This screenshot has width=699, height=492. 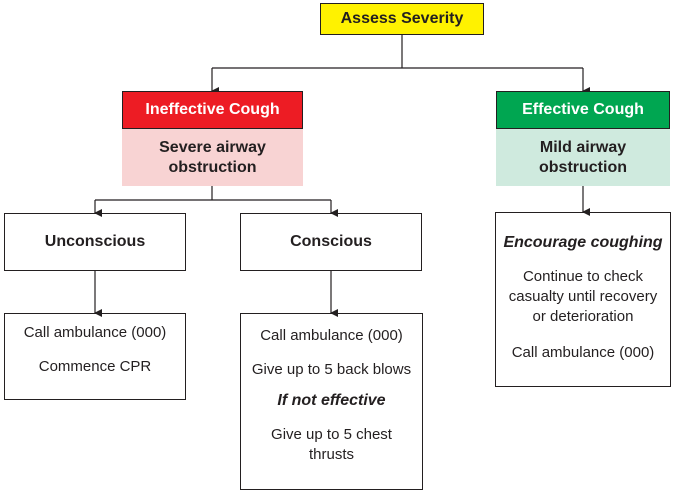 What do you see at coordinates (95, 366) in the screenshot?
I see `commence-cpr-text: Commence CPR` at bounding box center [95, 366].